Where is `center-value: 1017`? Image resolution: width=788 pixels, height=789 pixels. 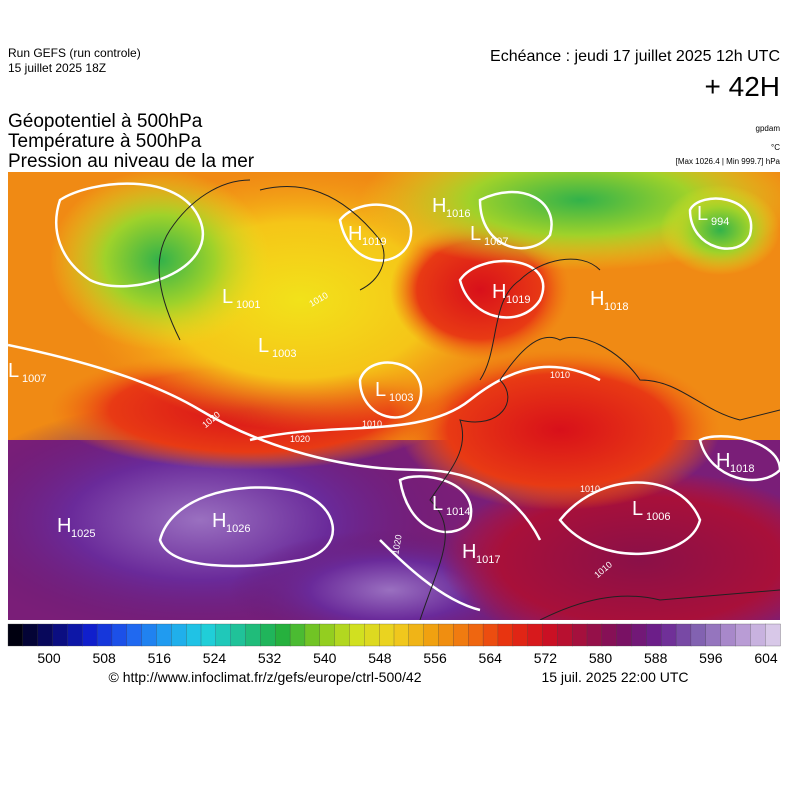
center-value: 1017 is located at coordinates (488, 560).